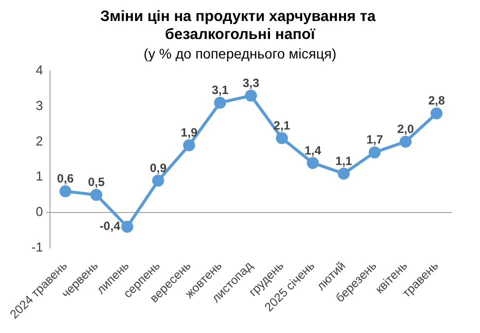 This screenshot has width=480, height=333. Describe the element at coordinates (282, 125) in the screenshot. I see `data-label: 2,1` at that location.